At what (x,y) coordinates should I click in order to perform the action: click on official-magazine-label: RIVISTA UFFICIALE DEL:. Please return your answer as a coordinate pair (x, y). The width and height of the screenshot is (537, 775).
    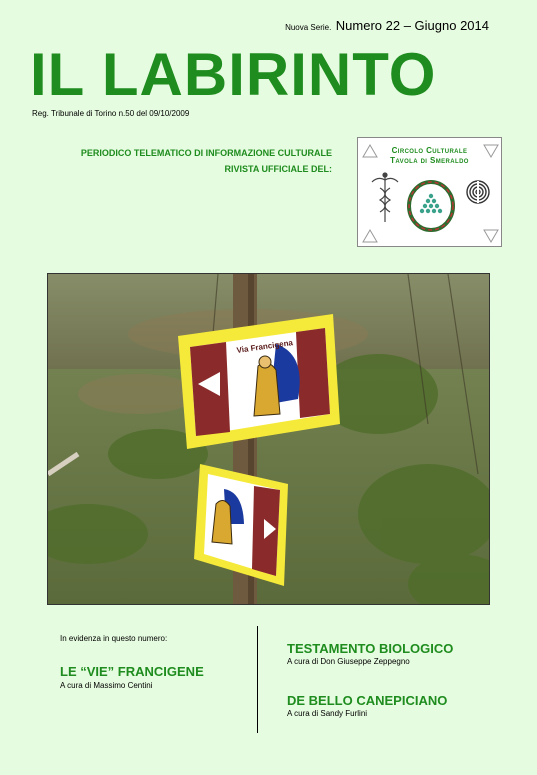
    Looking at the image, I should click on (278, 169).